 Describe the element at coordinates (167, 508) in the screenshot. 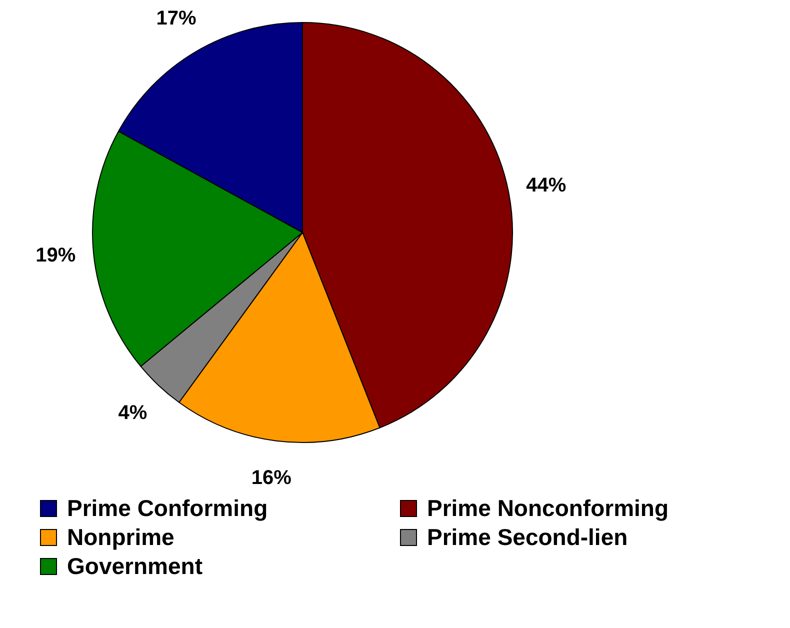

I see `legend-label: Prime Conforming` at that location.